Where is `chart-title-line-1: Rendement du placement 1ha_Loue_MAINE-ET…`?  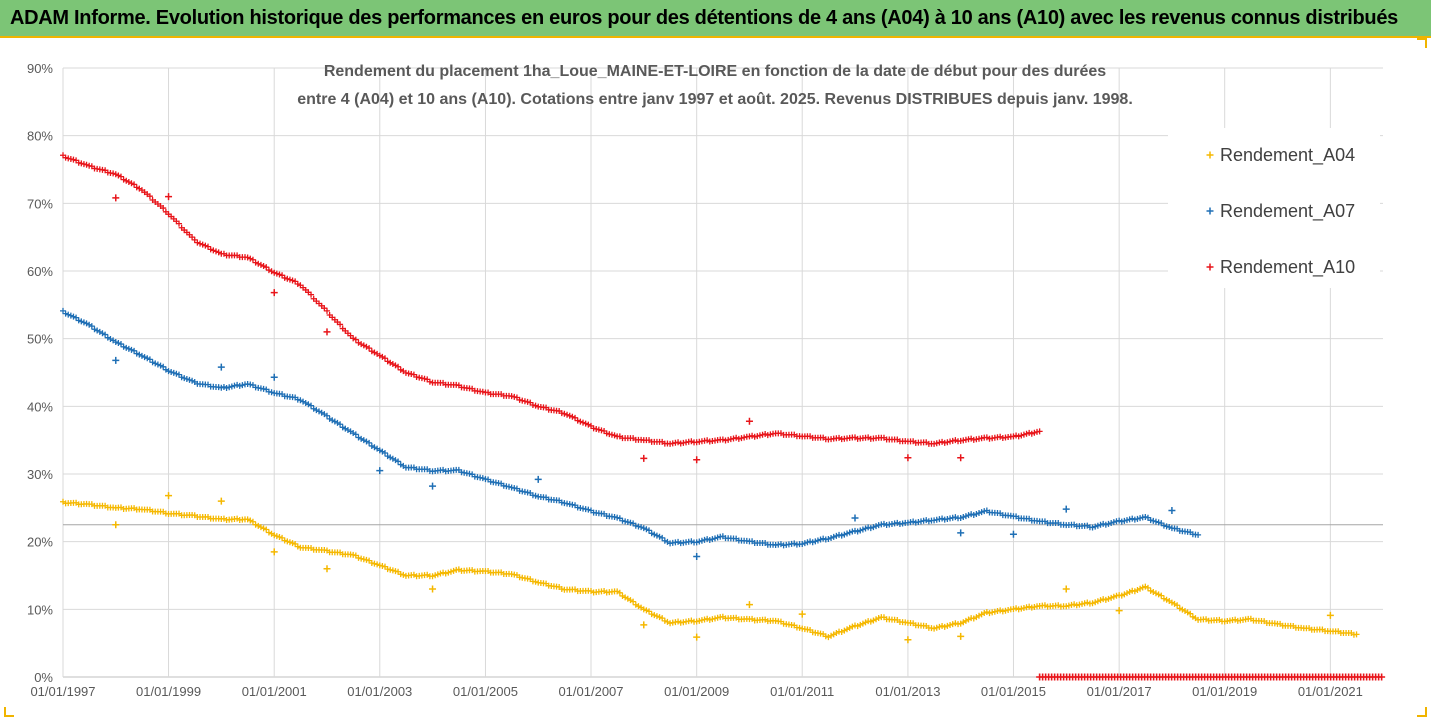
chart-title-line-1: Rendement du placement 1ha_Loue_MAINE-ET… is located at coordinates (715, 71).